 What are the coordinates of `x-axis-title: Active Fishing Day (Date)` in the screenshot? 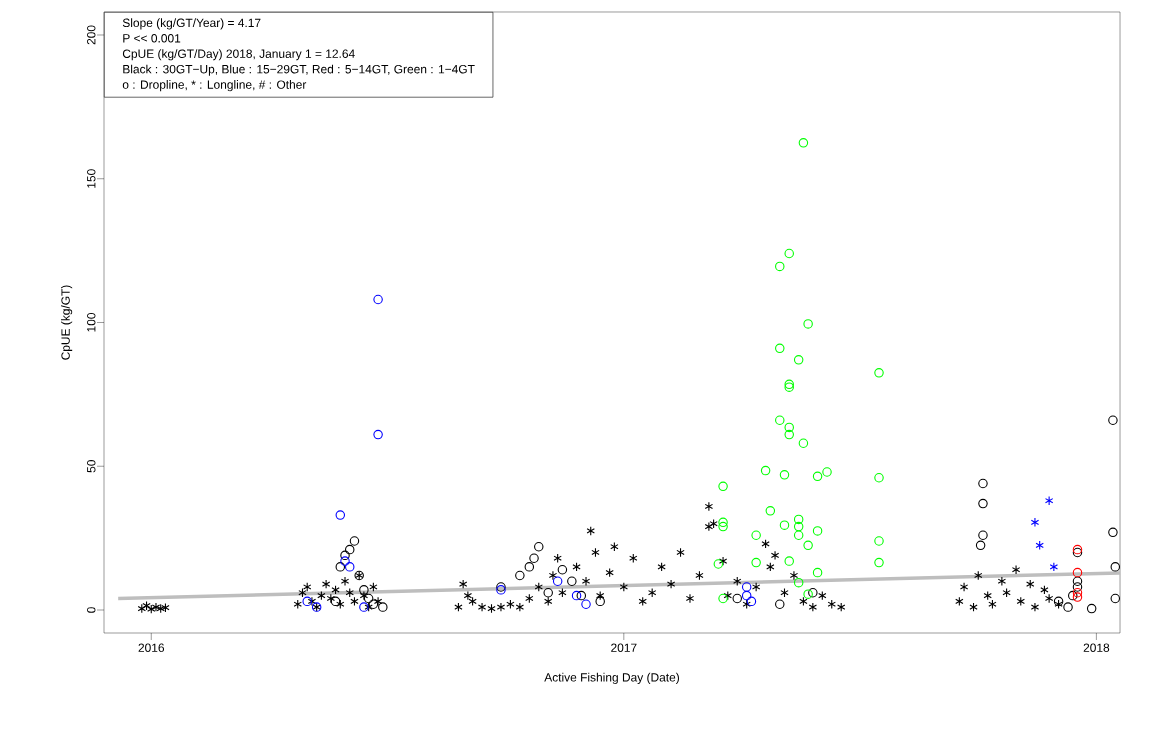 It's located at (611, 678).